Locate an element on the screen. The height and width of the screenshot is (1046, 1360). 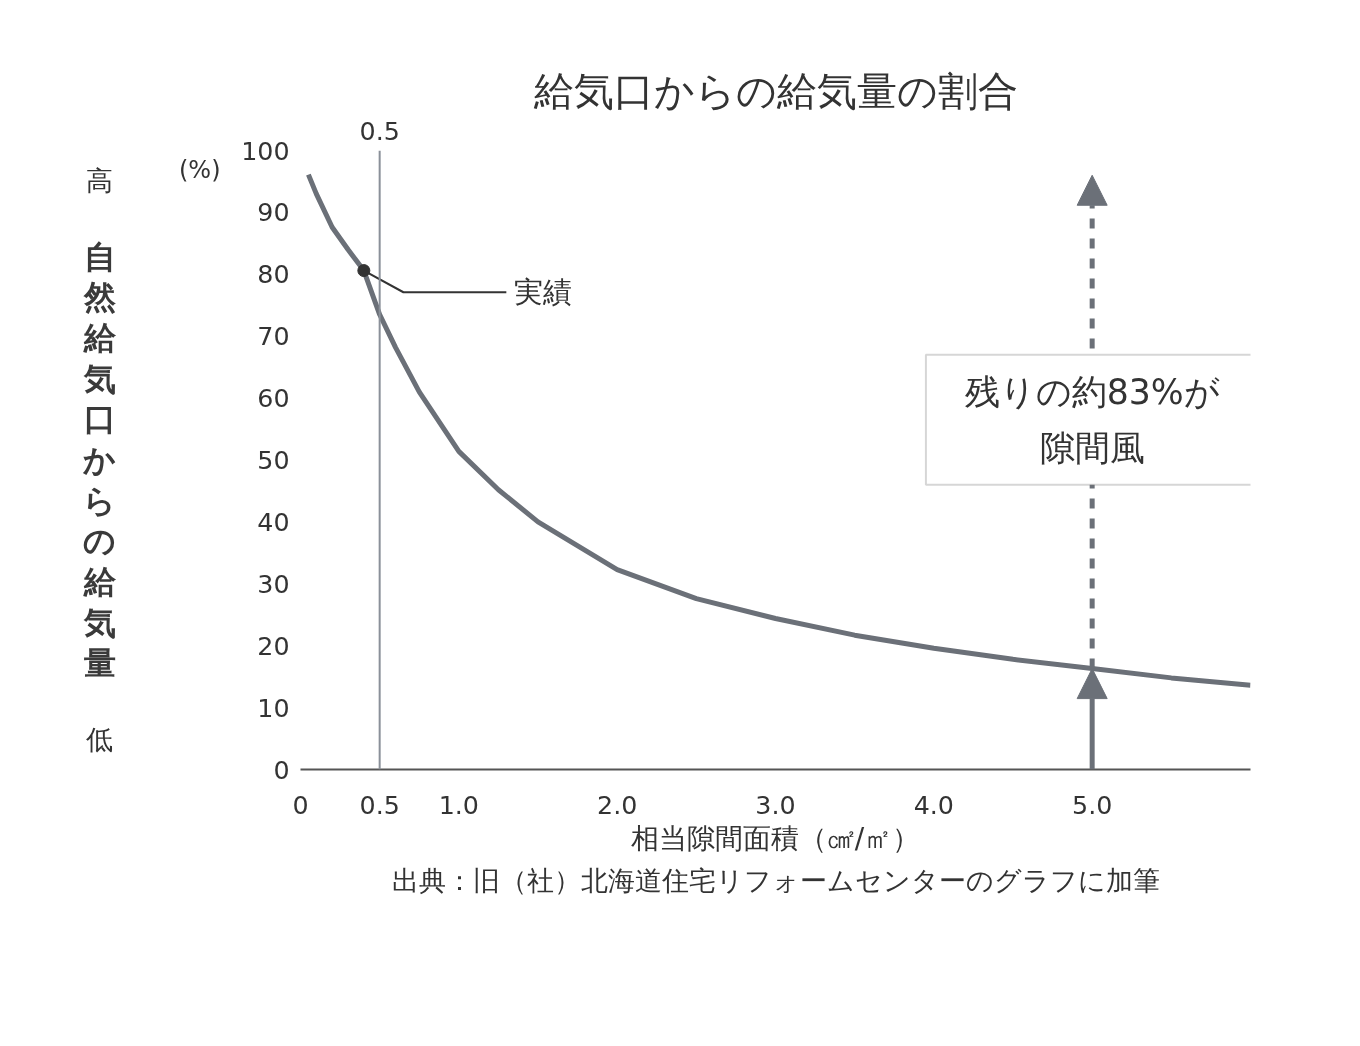
text: 高 is located at coordinates (99, 180).